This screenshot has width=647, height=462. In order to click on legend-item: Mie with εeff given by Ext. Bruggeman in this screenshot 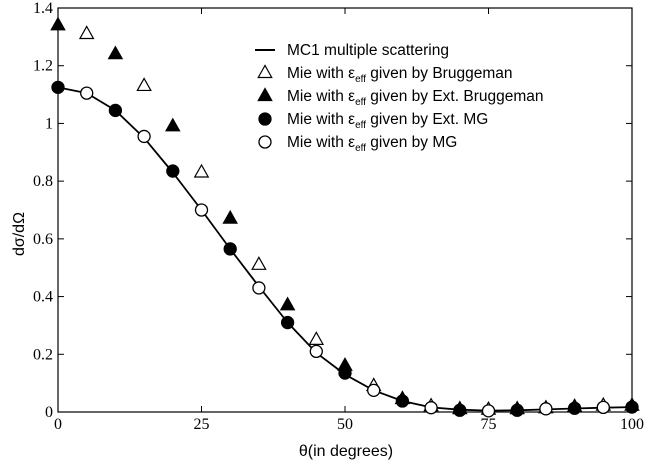, I will do `click(400, 97)`.